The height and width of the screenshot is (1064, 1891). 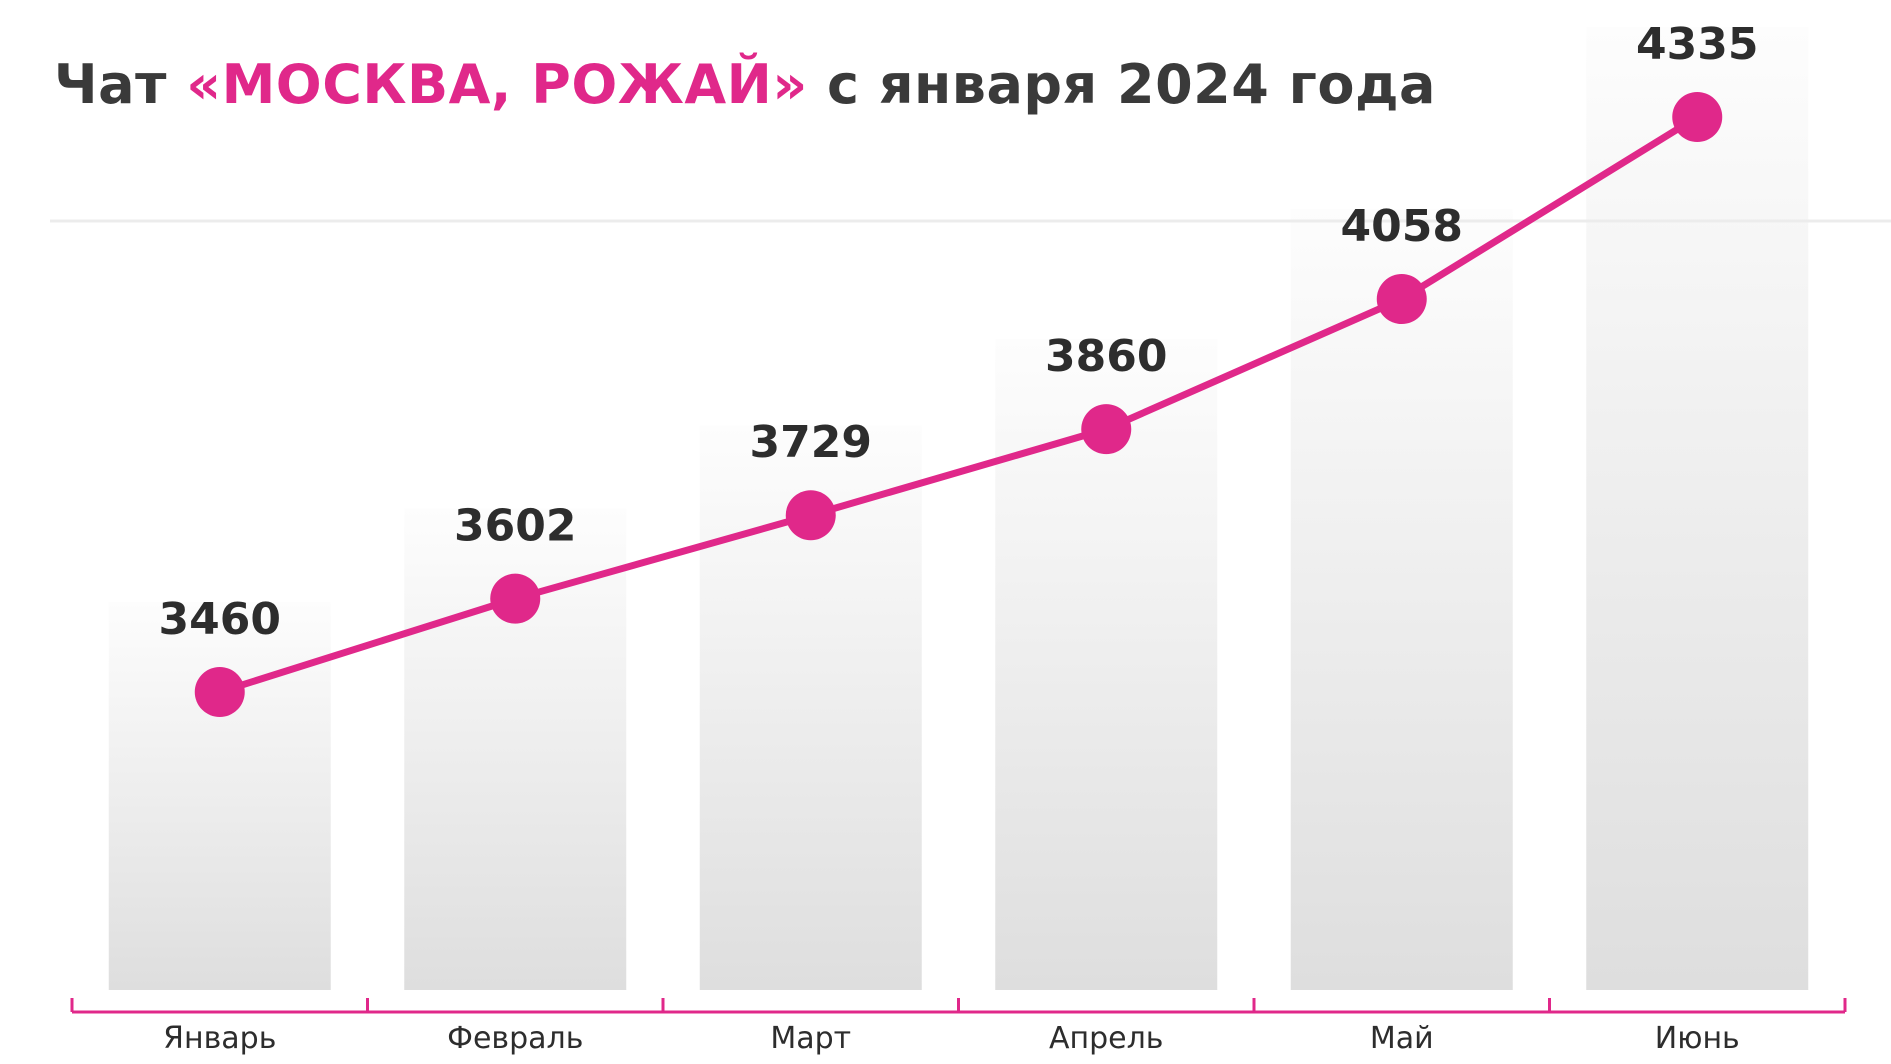 I want to click on chart-title: Чат «МОСКВА, РОЖАЙ» с января 2024 года, so click(x=745, y=85).